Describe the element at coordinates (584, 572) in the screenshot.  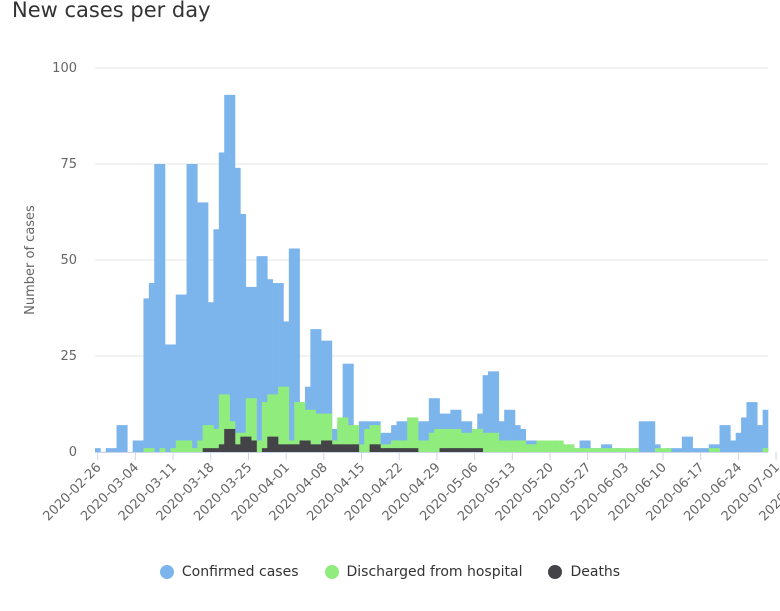
I see `legend-item-deaths: Deaths` at that location.